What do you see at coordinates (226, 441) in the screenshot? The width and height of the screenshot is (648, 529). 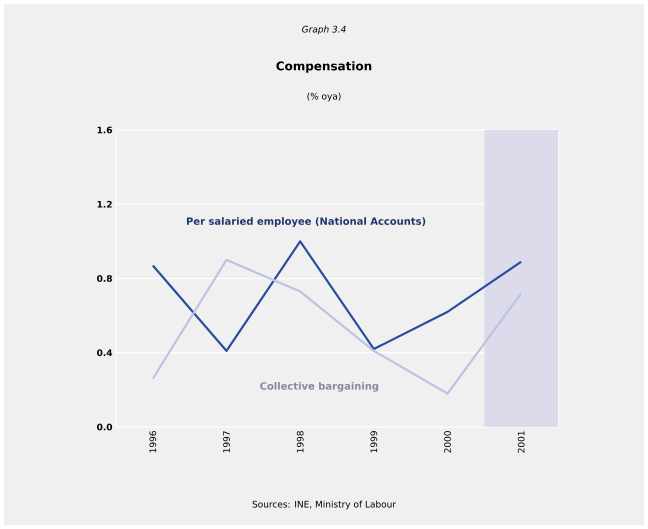 I see `x-tick-label: 1997` at bounding box center [226, 441].